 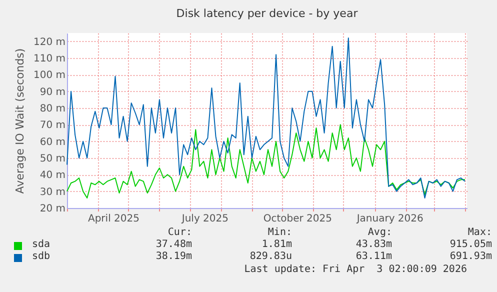 I want to click on text: 38.19m, so click(x=173, y=257).